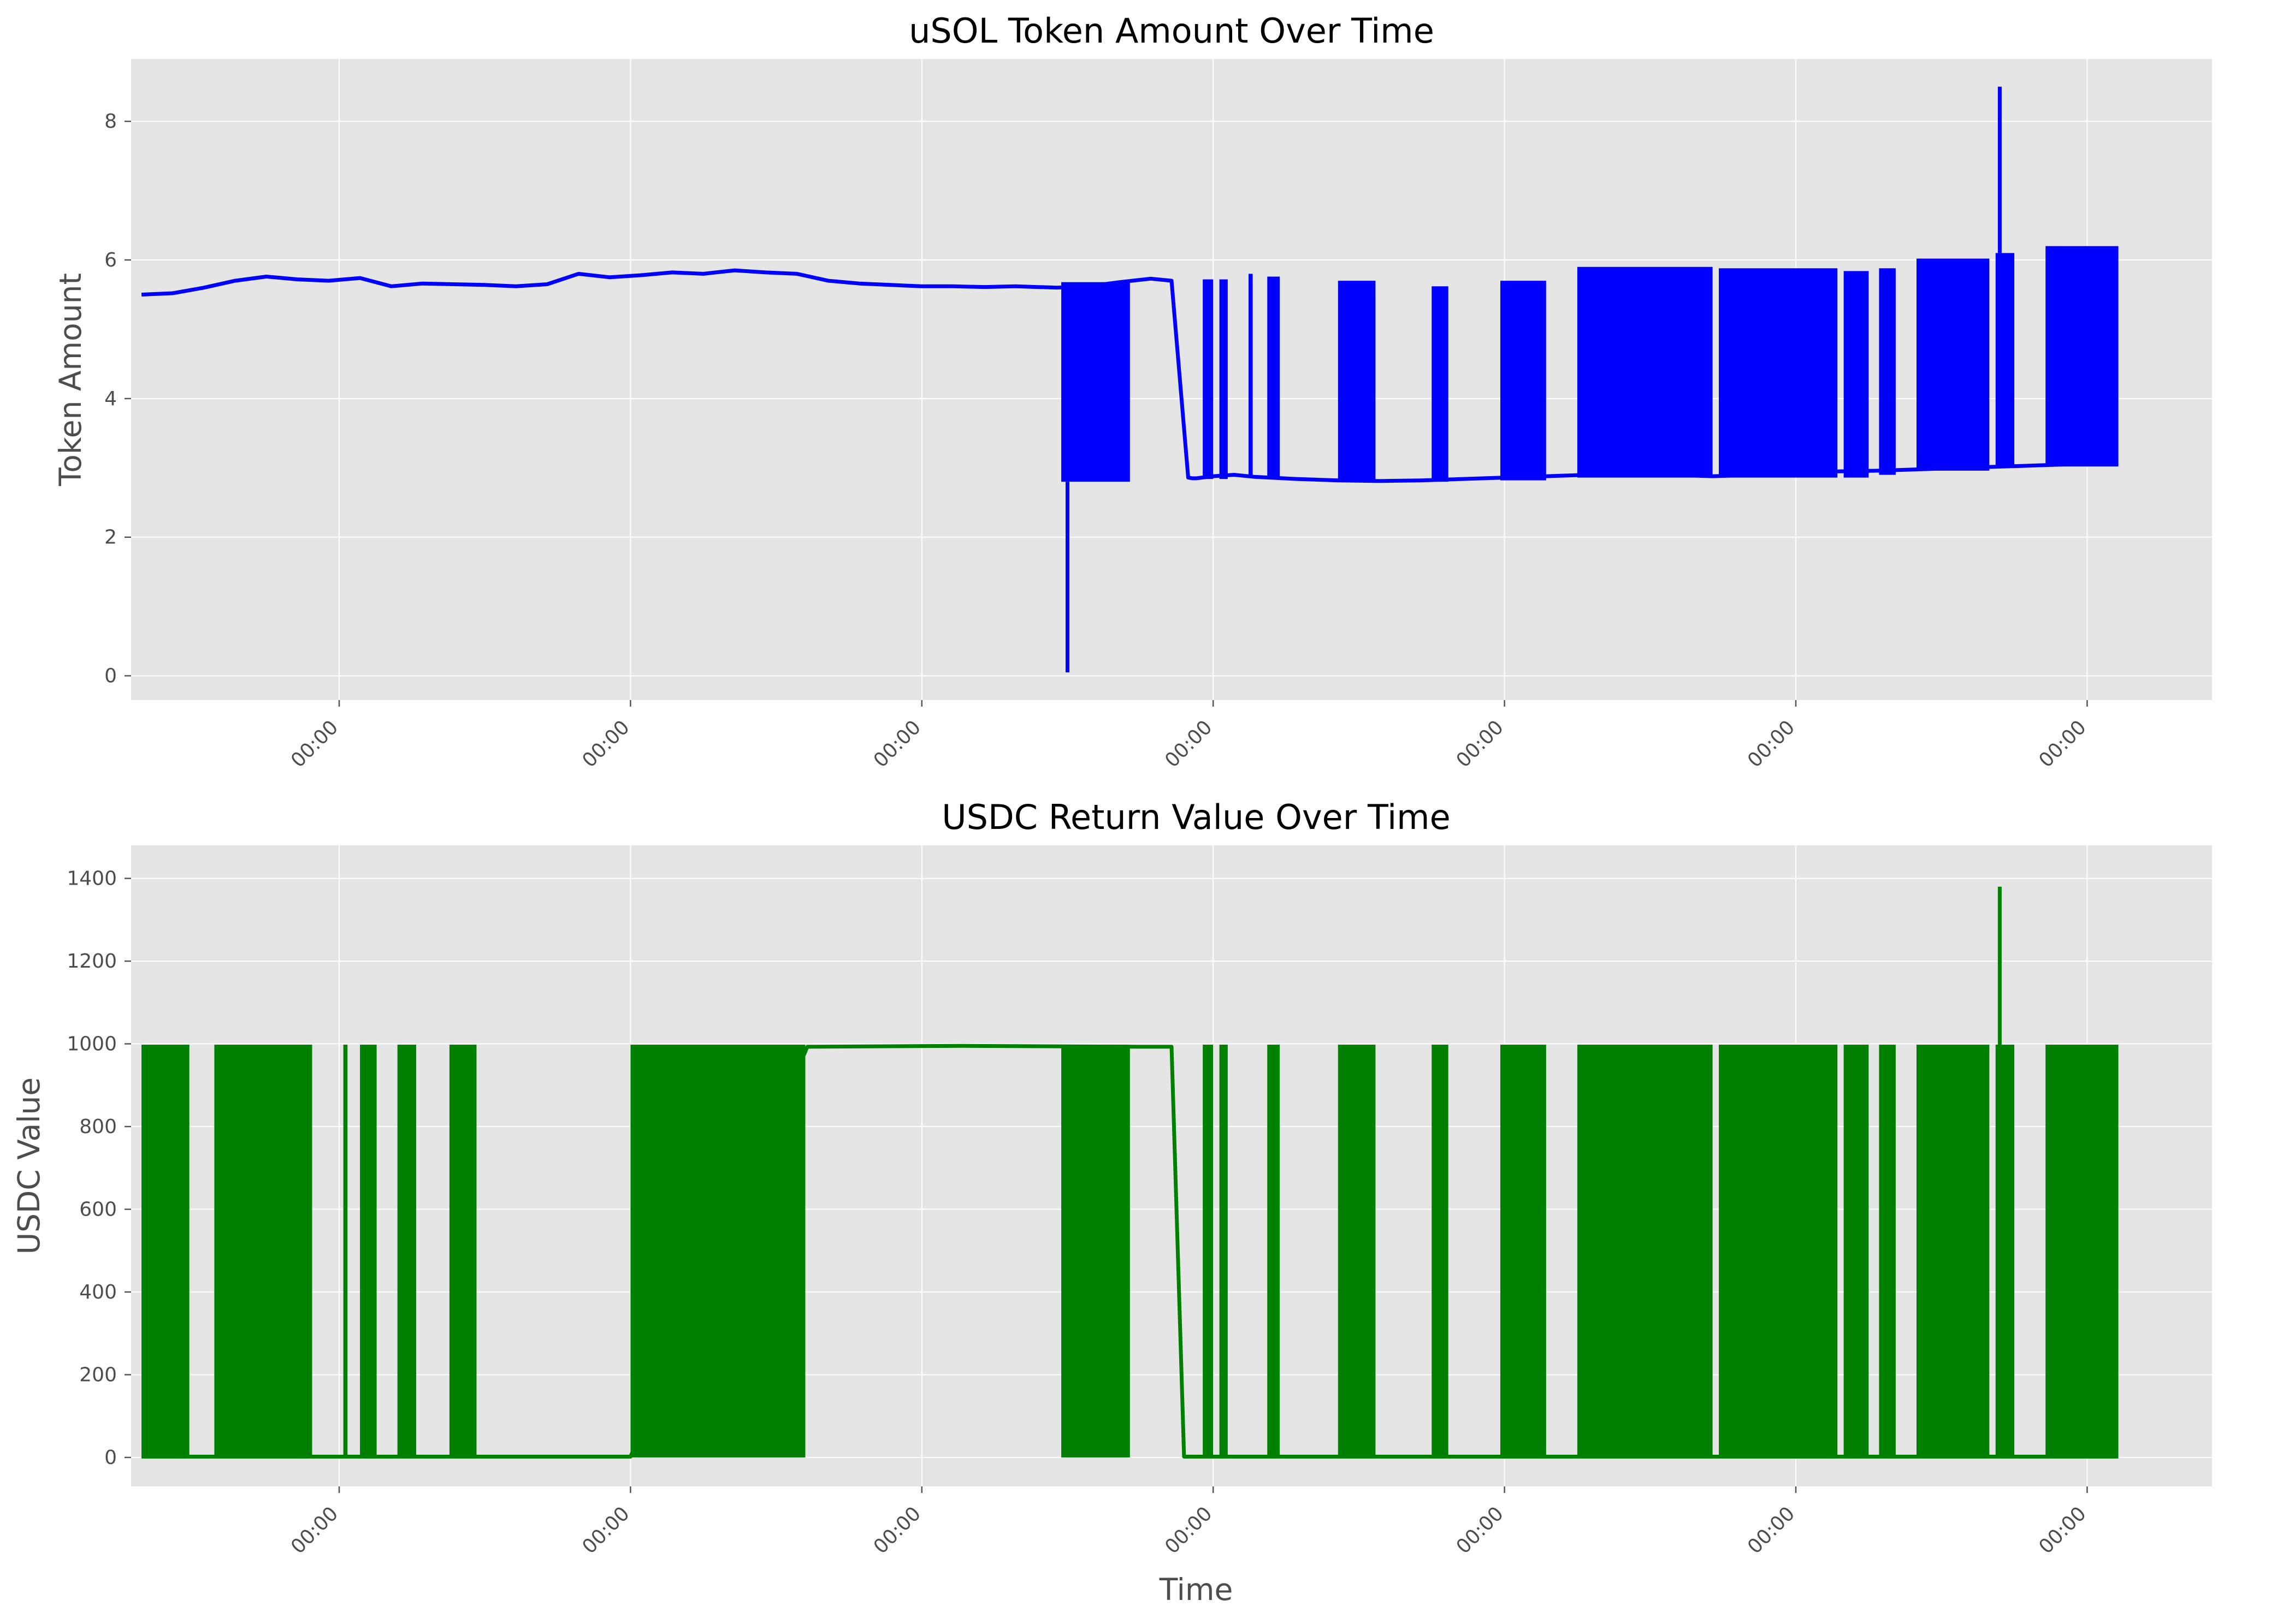 The height and width of the screenshot is (1624, 2277). What do you see at coordinates (1196, 817) in the screenshot?
I see `usdc-value-title: USDC Return Value Over Time` at bounding box center [1196, 817].